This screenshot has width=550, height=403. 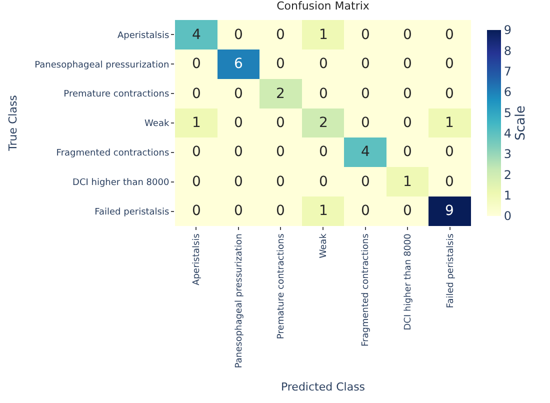 I want to click on y-tick-label: DCI higher than 8000, so click(x=121, y=183).